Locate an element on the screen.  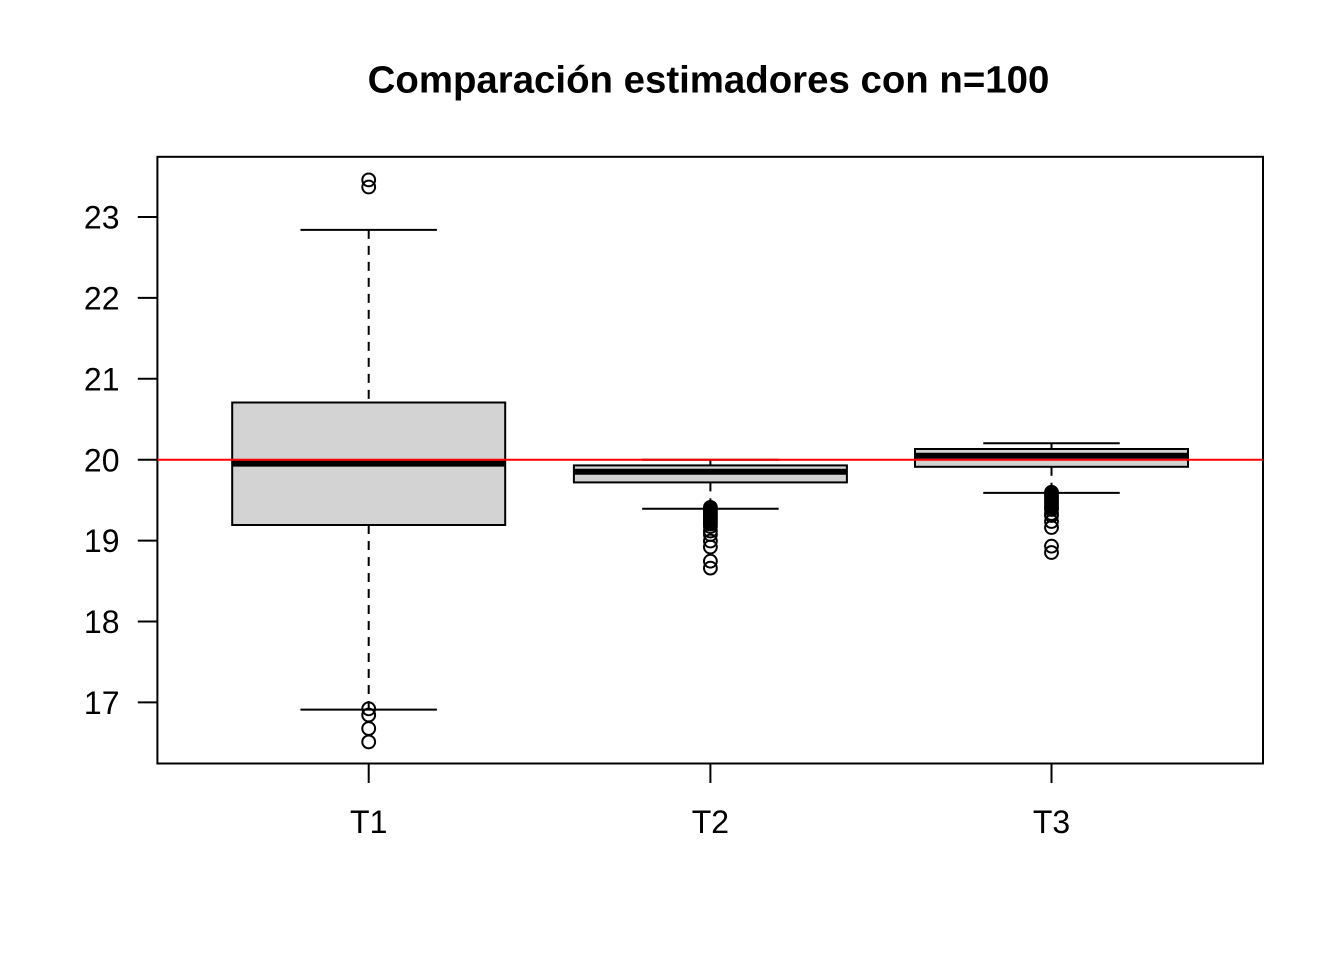
svg-text: 22 is located at coordinates (102, 299).